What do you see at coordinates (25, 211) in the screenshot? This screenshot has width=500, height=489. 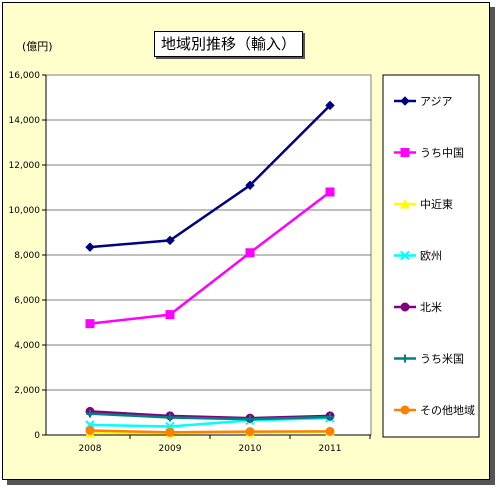 I see `y-tick-label: 10,000` at bounding box center [25, 211].